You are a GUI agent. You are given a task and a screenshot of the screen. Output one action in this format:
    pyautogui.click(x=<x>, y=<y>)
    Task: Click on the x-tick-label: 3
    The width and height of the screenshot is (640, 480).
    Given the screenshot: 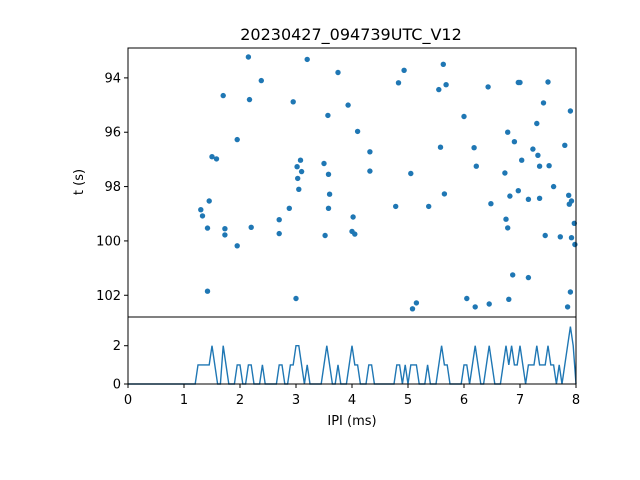 What is the action you would take?
    pyautogui.click(x=296, y=400)
    